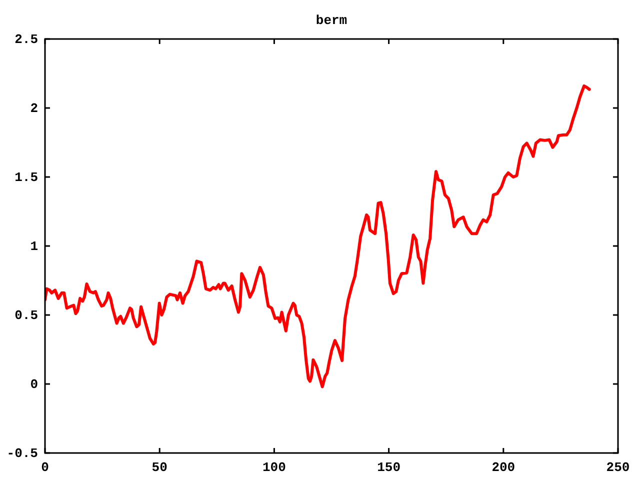 Image resolution: width=640 pixels, height=480 pixels. I want to click on x-tick-label: 250, so click(618, 467).